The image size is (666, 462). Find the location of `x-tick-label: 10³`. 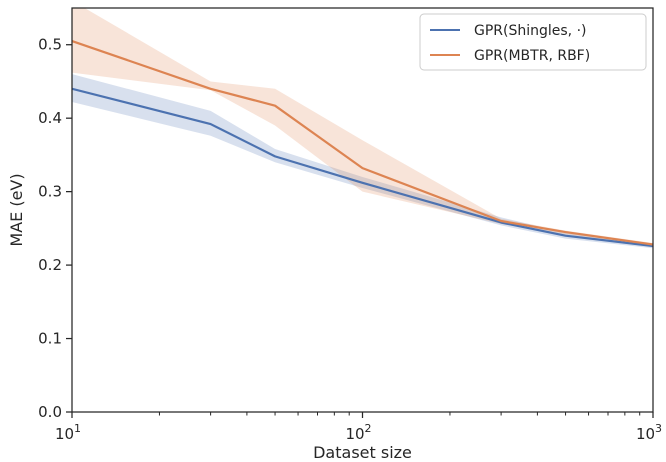

x-tick-label: 10³ is located at coordinates (649, 432).